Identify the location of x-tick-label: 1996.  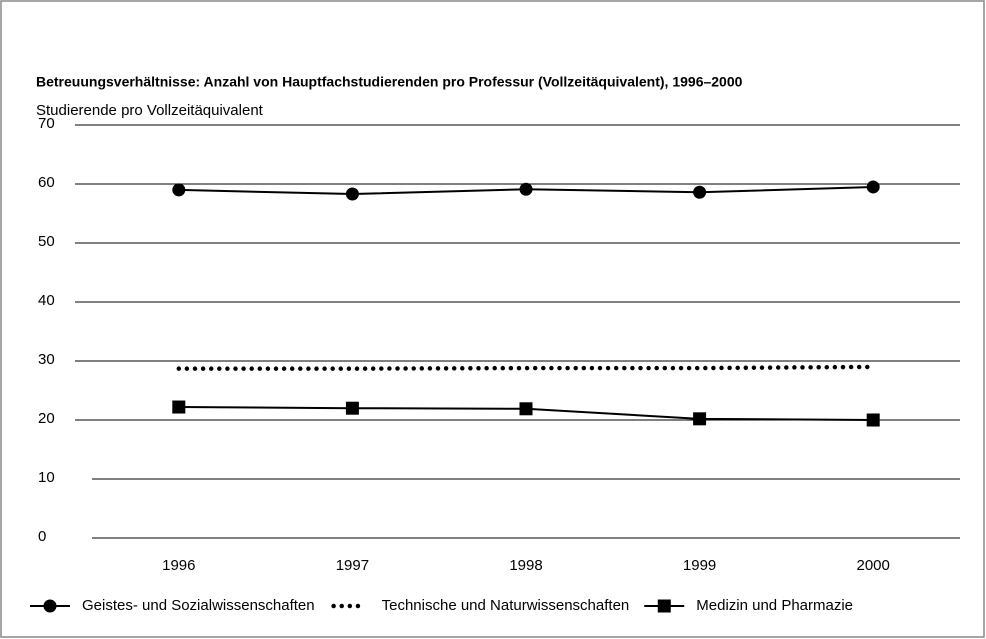
(178, 565).